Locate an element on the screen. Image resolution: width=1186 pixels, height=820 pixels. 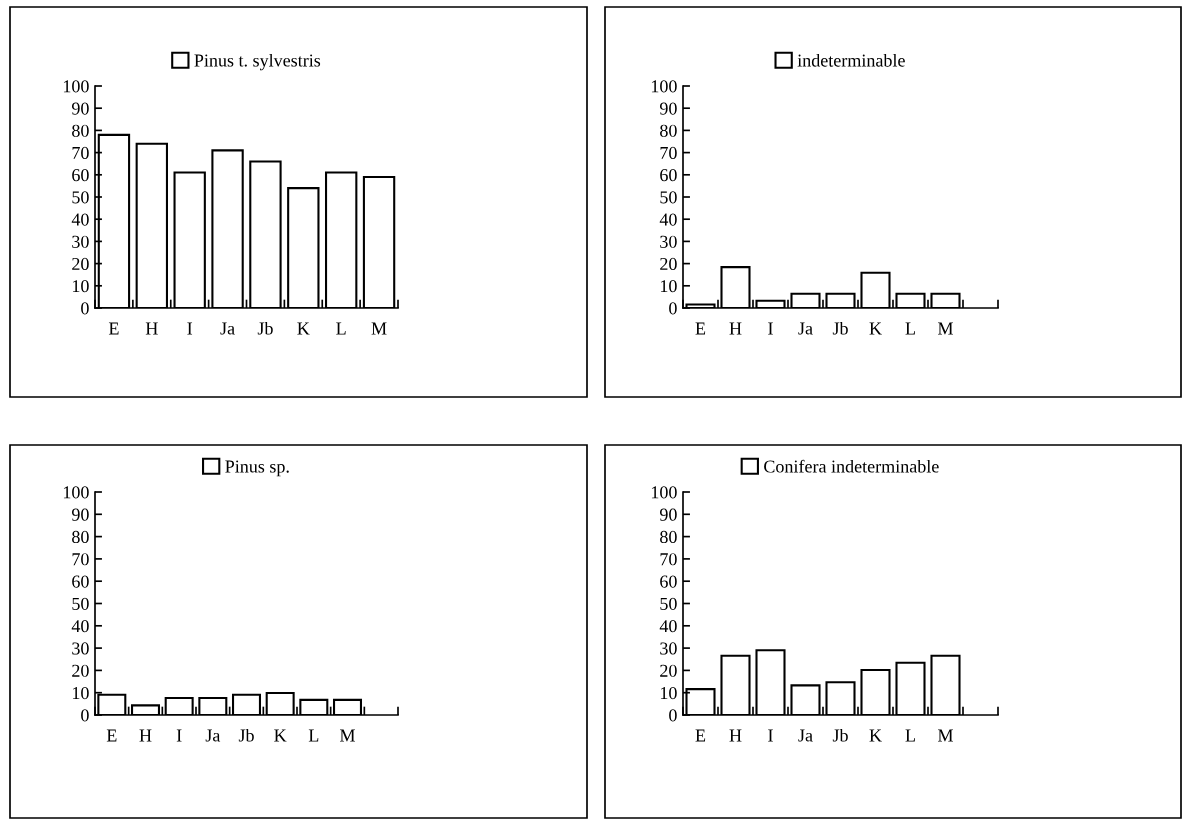
legend-label: Pinus sp. is located at coordinates (257, 468).